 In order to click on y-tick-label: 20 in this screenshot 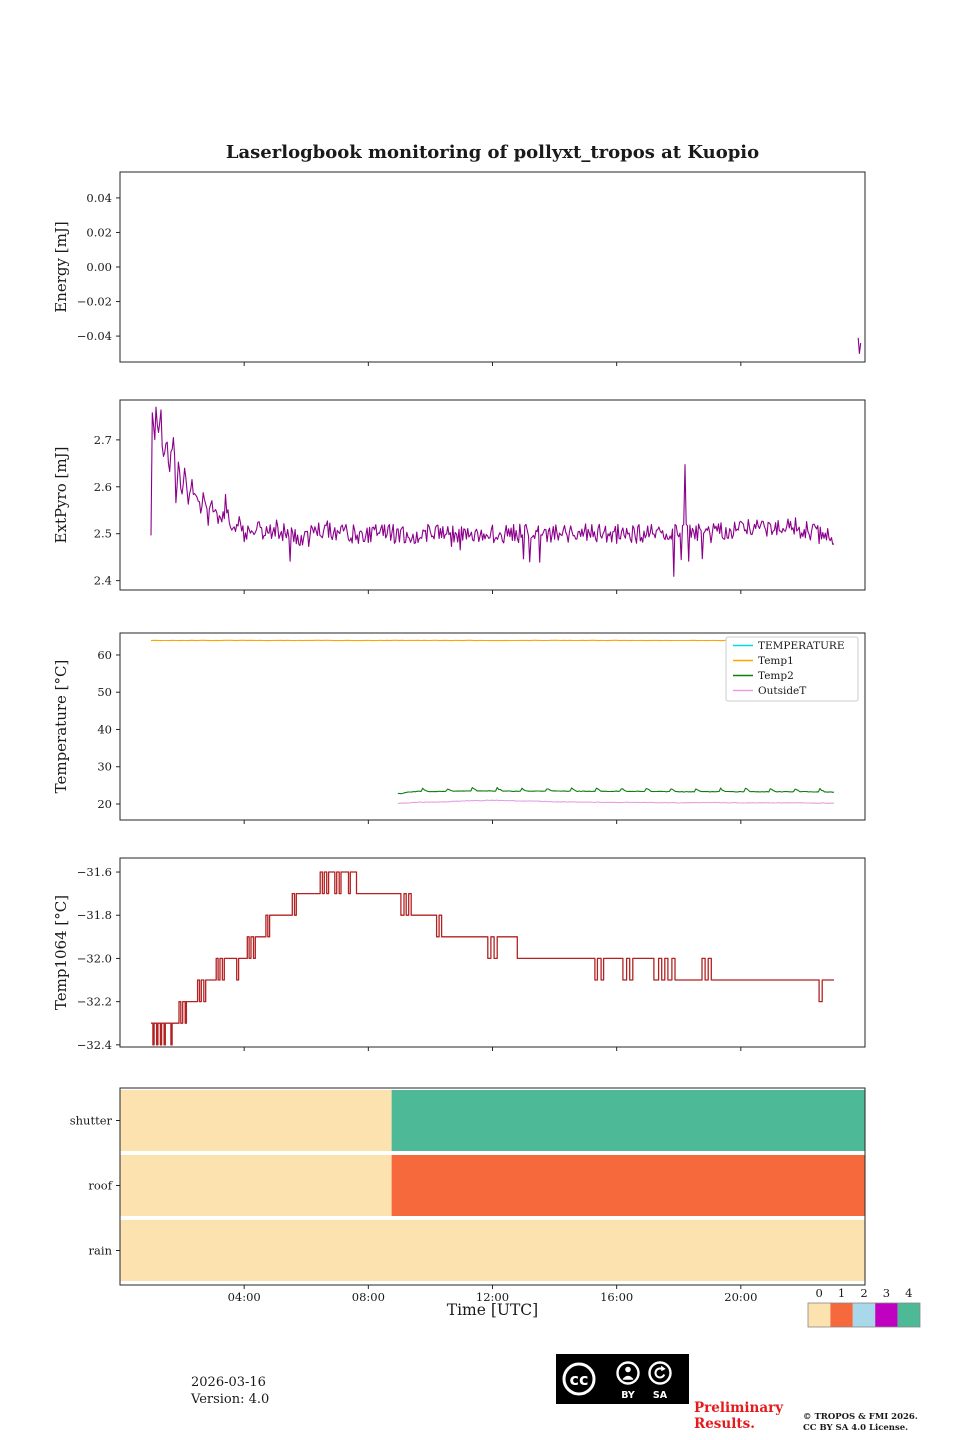, I will do `click(104, 804)`.